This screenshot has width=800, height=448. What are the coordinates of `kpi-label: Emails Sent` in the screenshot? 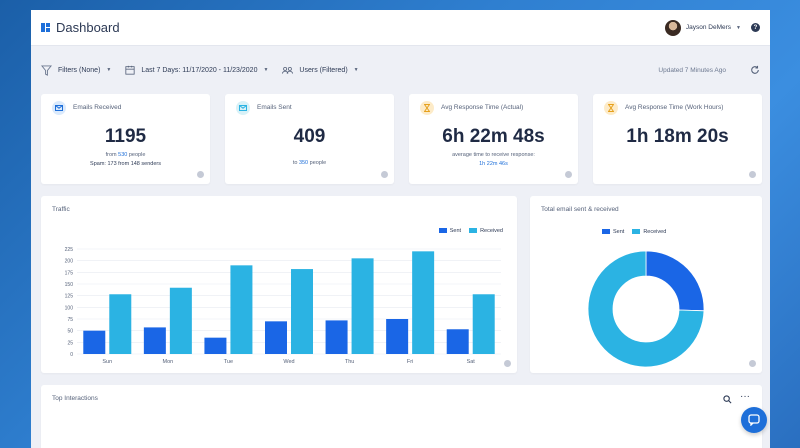 It's located at (274, 107).